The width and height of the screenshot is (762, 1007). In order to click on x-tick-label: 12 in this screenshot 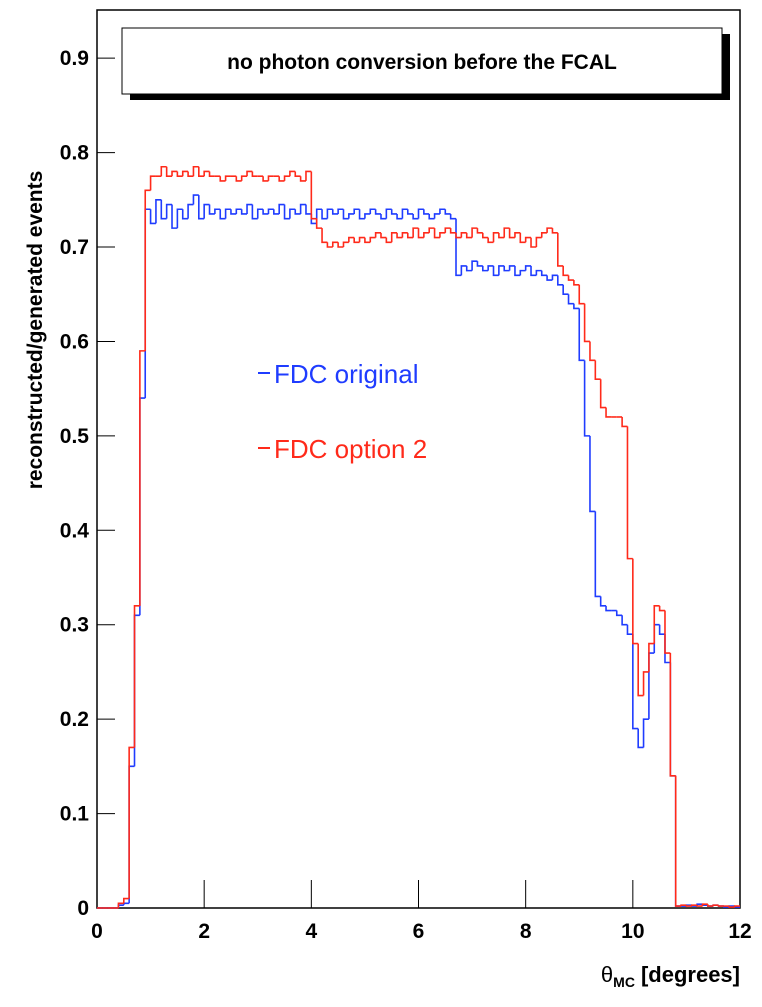, I will do `click(739, 931)`.